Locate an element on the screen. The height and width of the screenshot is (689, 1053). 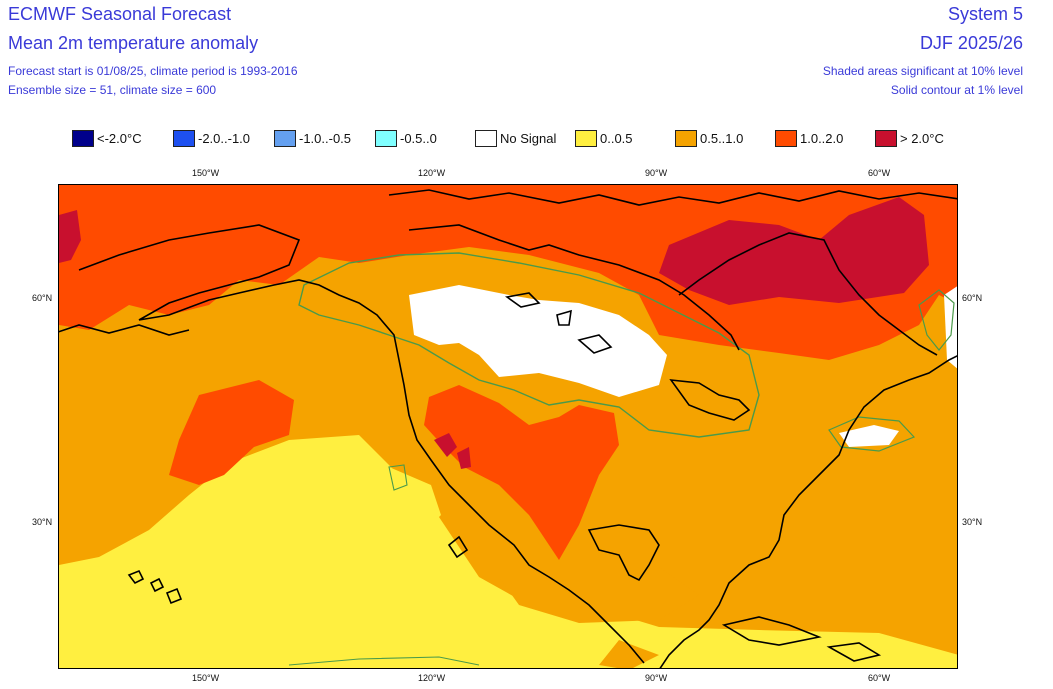
legend-label: -0.5..0 is located at coordinates (418, 138).